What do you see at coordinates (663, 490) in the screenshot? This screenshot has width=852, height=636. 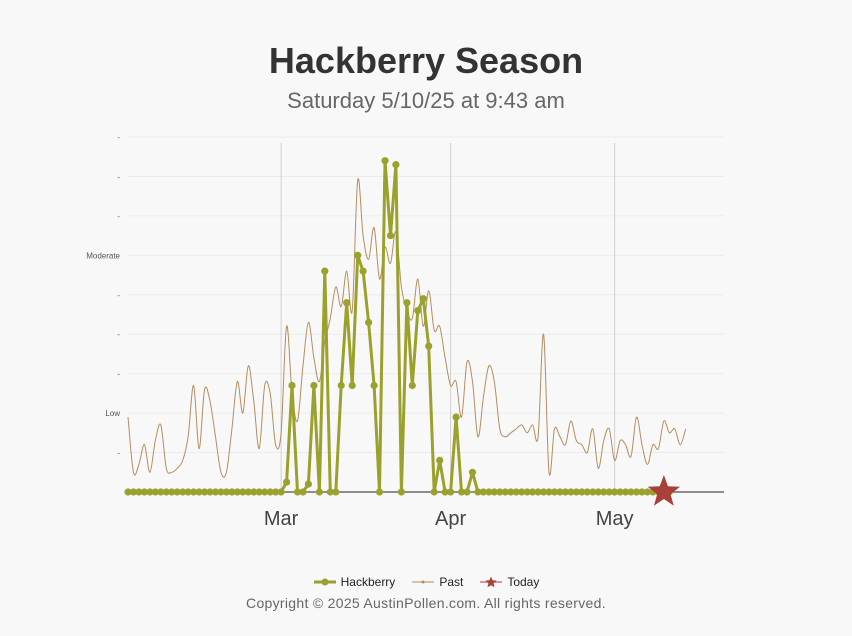 I see `today-star-marker` at bounding box center [663, 490].